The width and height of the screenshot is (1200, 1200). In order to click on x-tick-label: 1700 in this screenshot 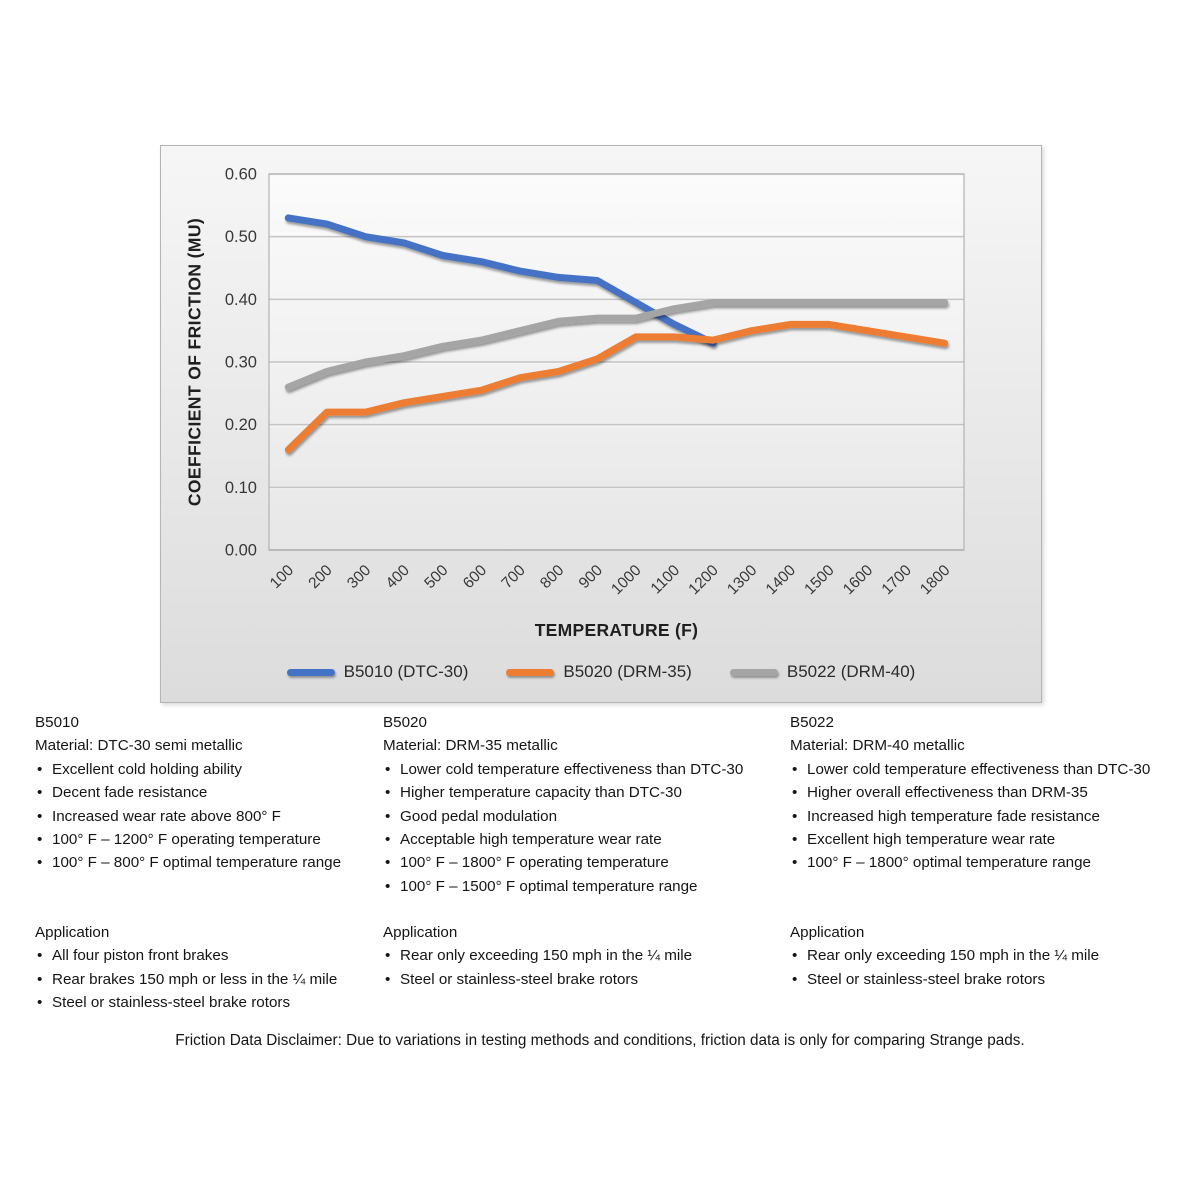, I will do `click(897, 580)`.